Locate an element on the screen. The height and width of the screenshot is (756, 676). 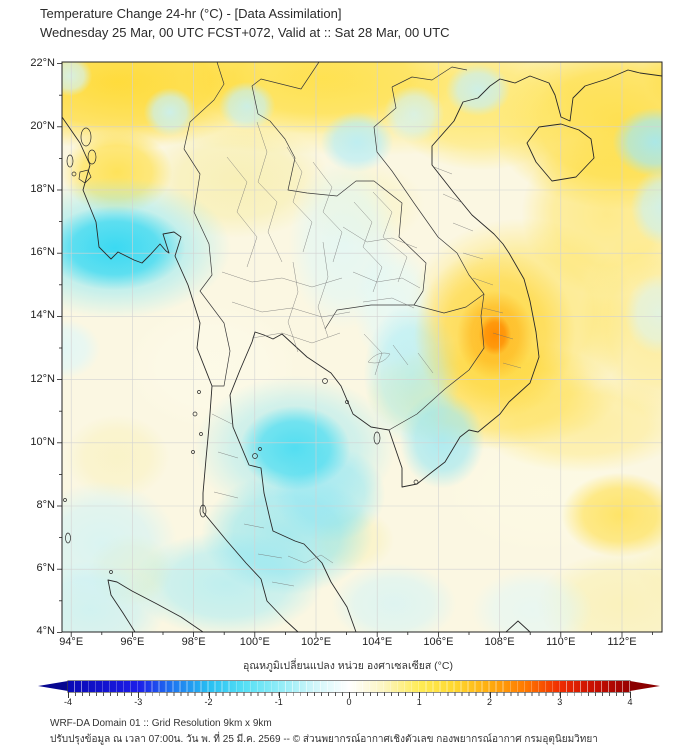
colorbar-tick-label: 4 is located at coordinates (630, 702).